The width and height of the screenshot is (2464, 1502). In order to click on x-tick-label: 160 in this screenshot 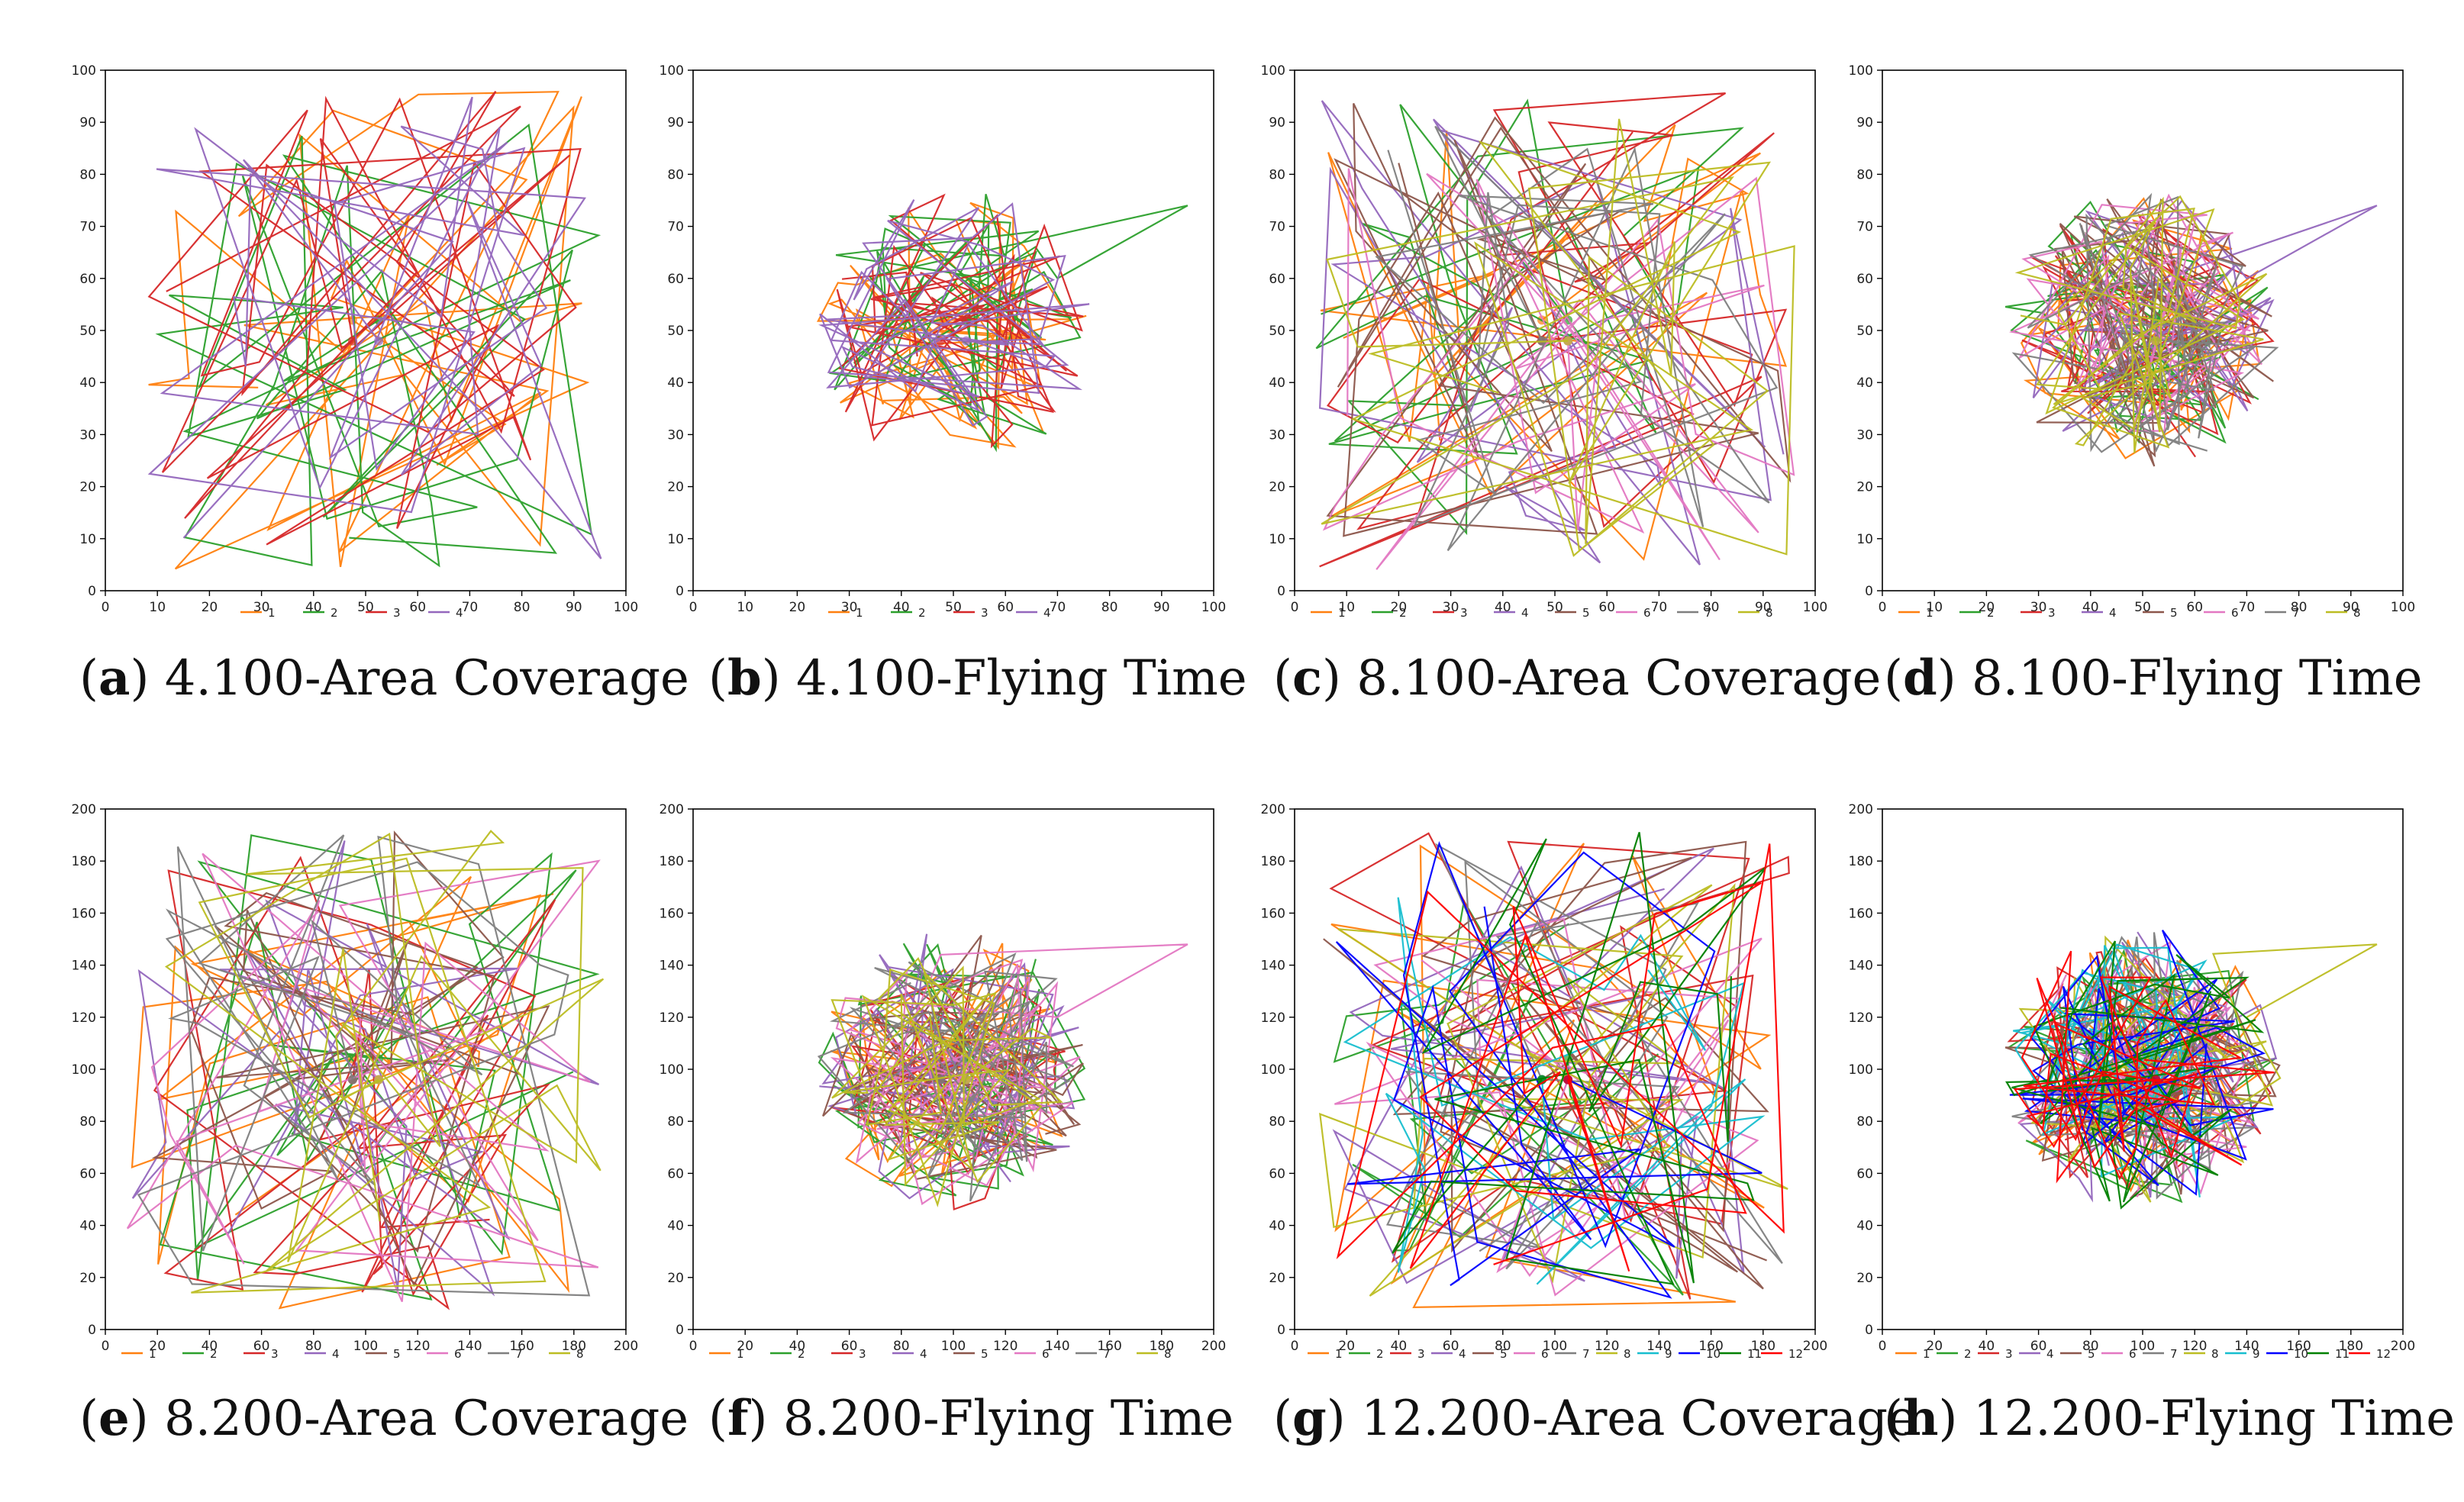, I will do `click(2299, 1346)`.